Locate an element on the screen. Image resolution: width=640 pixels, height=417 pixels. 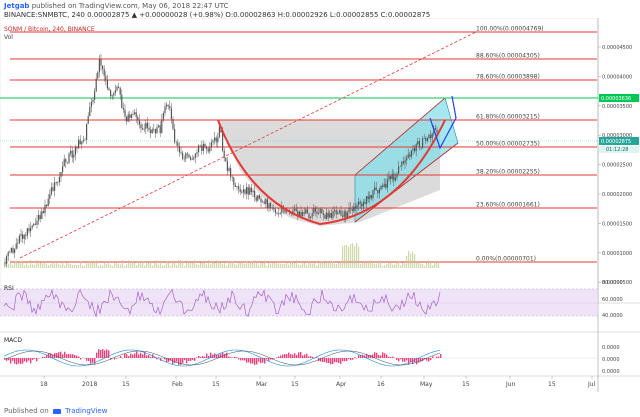
author-name: Jetgab is located at coordinates (17, 6).